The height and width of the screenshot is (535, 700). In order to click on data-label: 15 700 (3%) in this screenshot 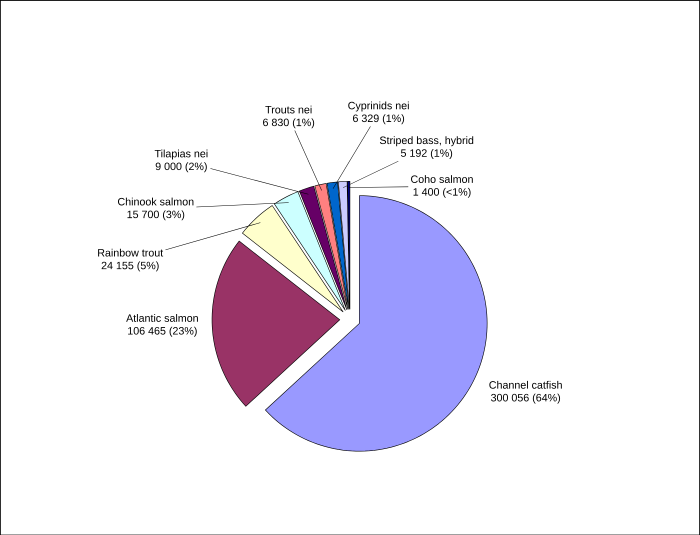, I will do `click(155, 215)`.